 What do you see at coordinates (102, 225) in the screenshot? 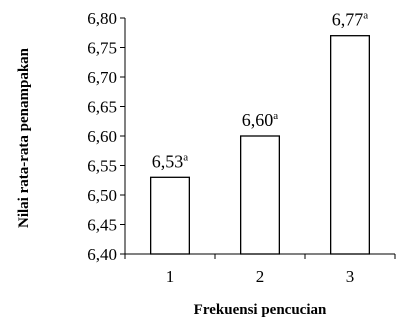
I see `y-tick-label: 6,45` at bounding box center [102, 225].